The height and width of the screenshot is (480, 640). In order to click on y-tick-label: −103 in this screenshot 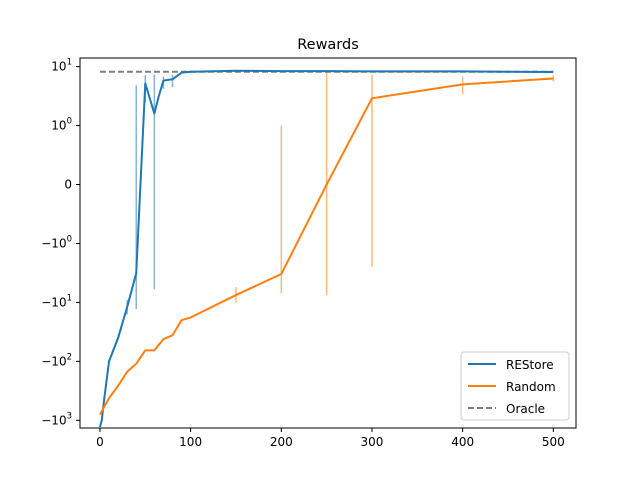, I will do `click(56, 419)`.